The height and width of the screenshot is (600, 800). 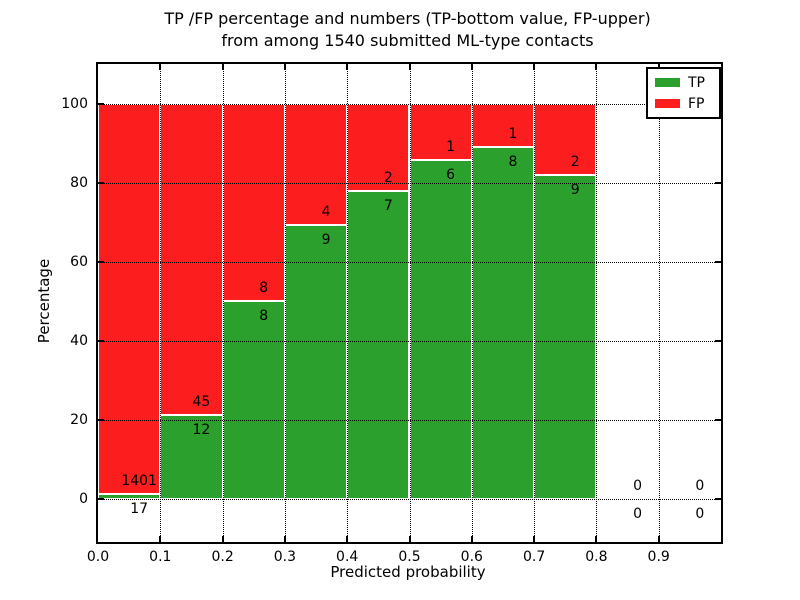 I want to click on x-axis-label: Predicted probability, so click(x=408, y=572).